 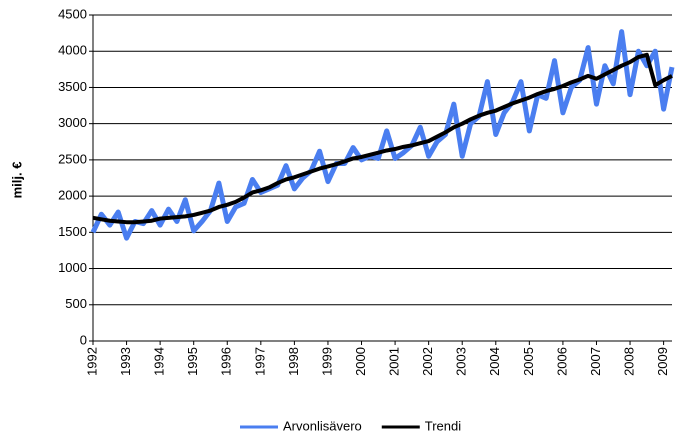 What do you see at coordinates (192, 361) in the screenshot?
I see `x-tick-label: 1995` at bounding box center [192, 361].